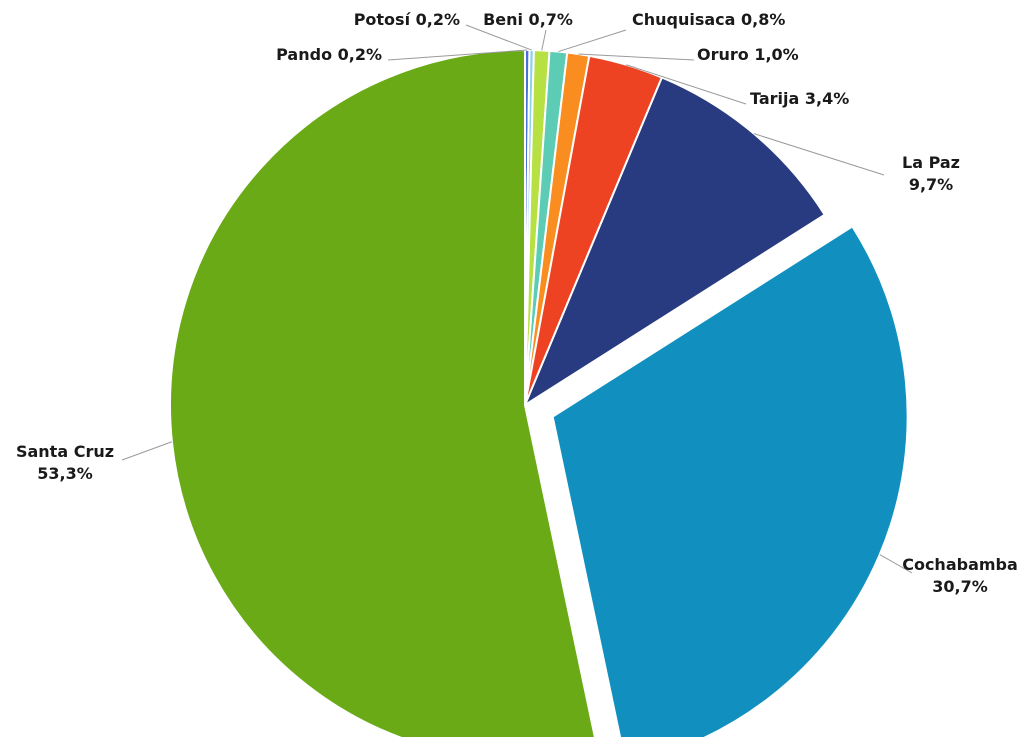 Image resolution: width=1030 pixels, height=742 pixels. Describe the element at coordinates (960, 575) in the screenshot. I see `data-label-cochabamba: Cochabamba 30,7%` at that location.